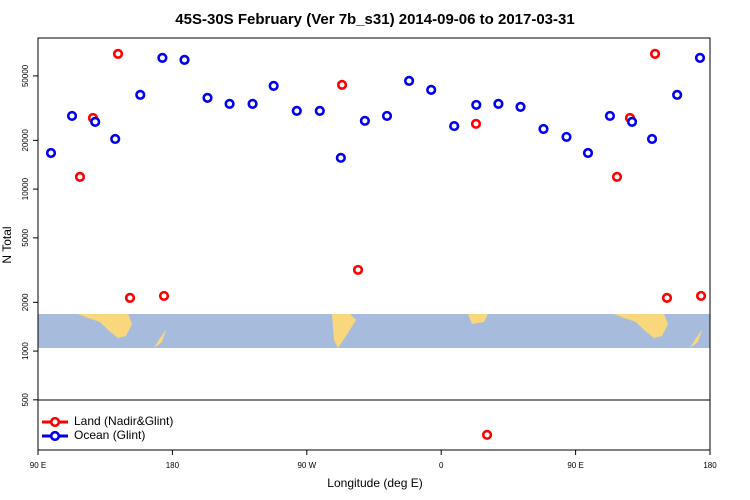 The width and height of the screenshot is (750, 500). I want to click on y-tick-label: 2000, so click(25, 302).